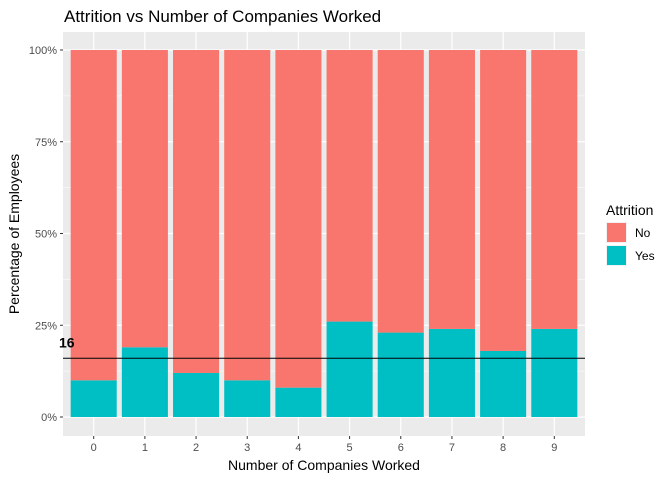 The width and height of the screenshot is (672, 480). Describe the element at coordinates (324, 465) in the screenshot. I see `x-axis-title: Number of Companies Worked` at that location.